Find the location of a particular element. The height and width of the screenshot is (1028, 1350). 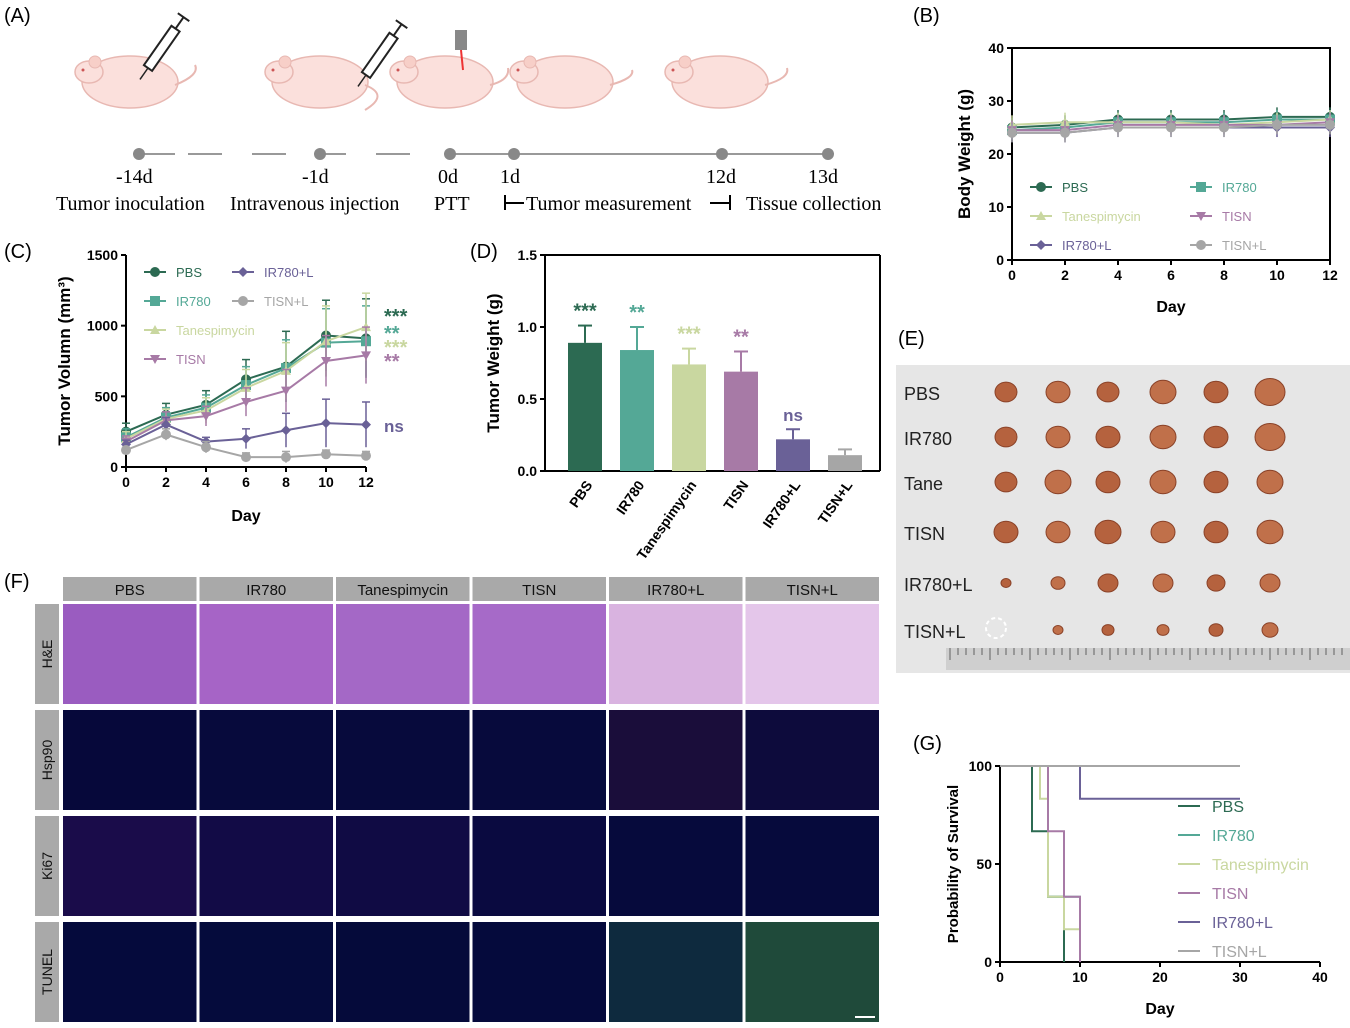

syringe-icon is located at coordinates (382, 53).